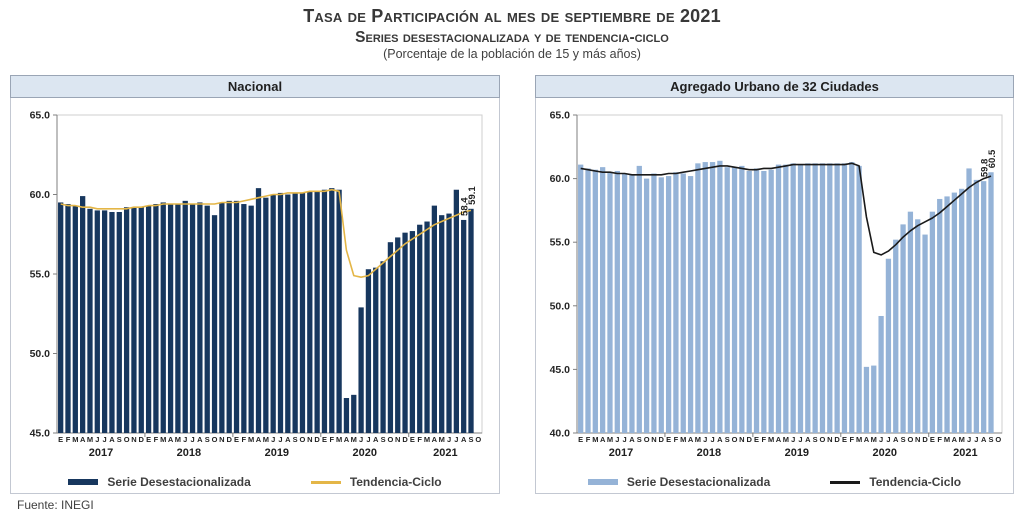 The image size is (1024, 517). What do you see at coordinates (472, 195) in the screenshot?
I see `svg-text: 59.1` at bounding box center [472, 195].